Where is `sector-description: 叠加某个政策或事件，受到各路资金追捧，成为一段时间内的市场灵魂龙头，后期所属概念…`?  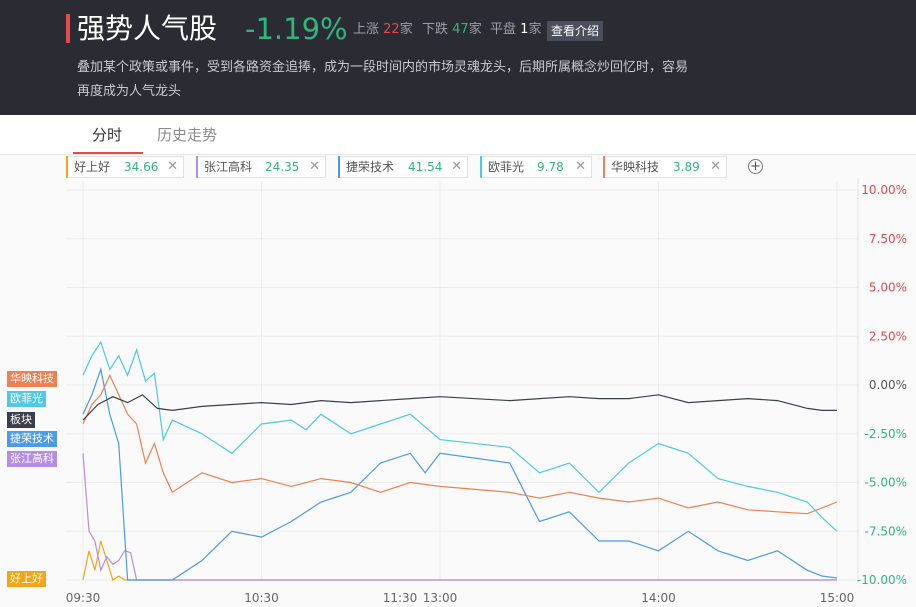
sector-description: 叠加某个政策或事件，受到各路资金追捧，成为一段时间内的市场灵魂龙头，后期所属概念… is located at coordinates (383, 79).